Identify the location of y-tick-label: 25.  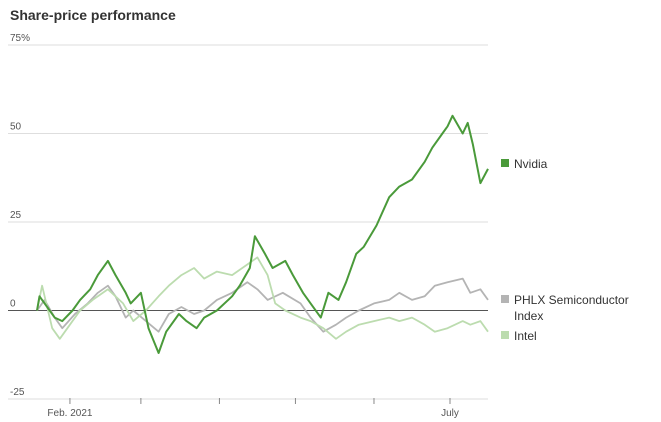
(16, 215).